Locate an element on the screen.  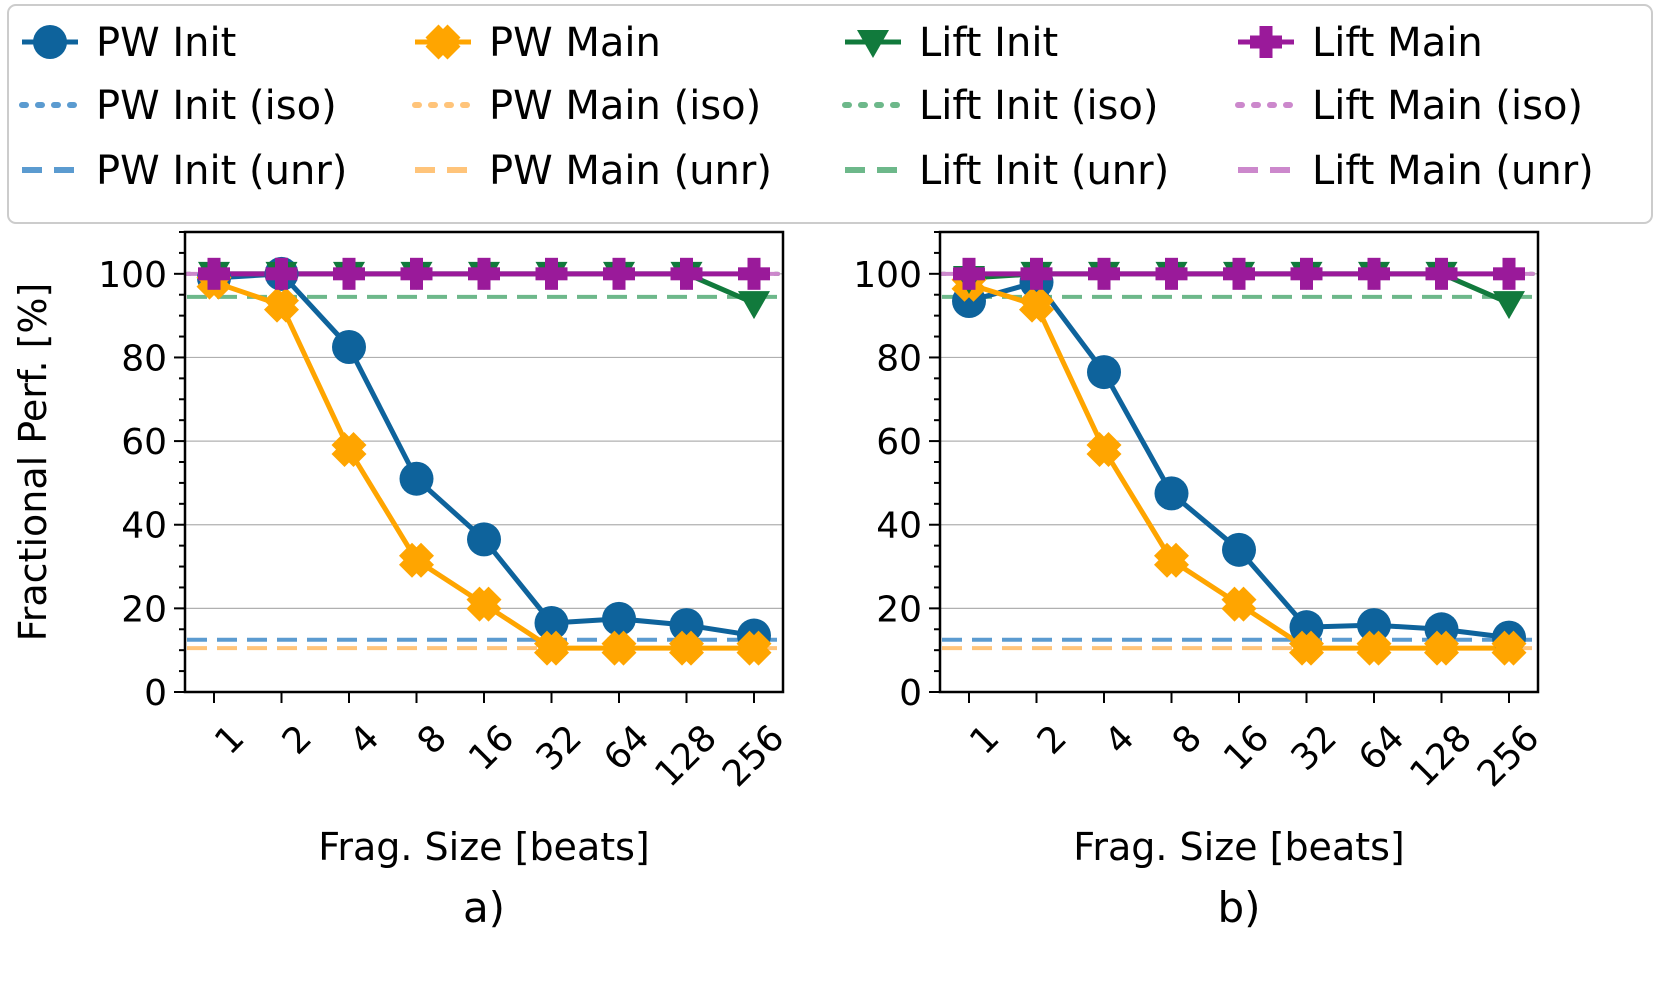
legend-label: PW Main is located at coordinates (575, 43).